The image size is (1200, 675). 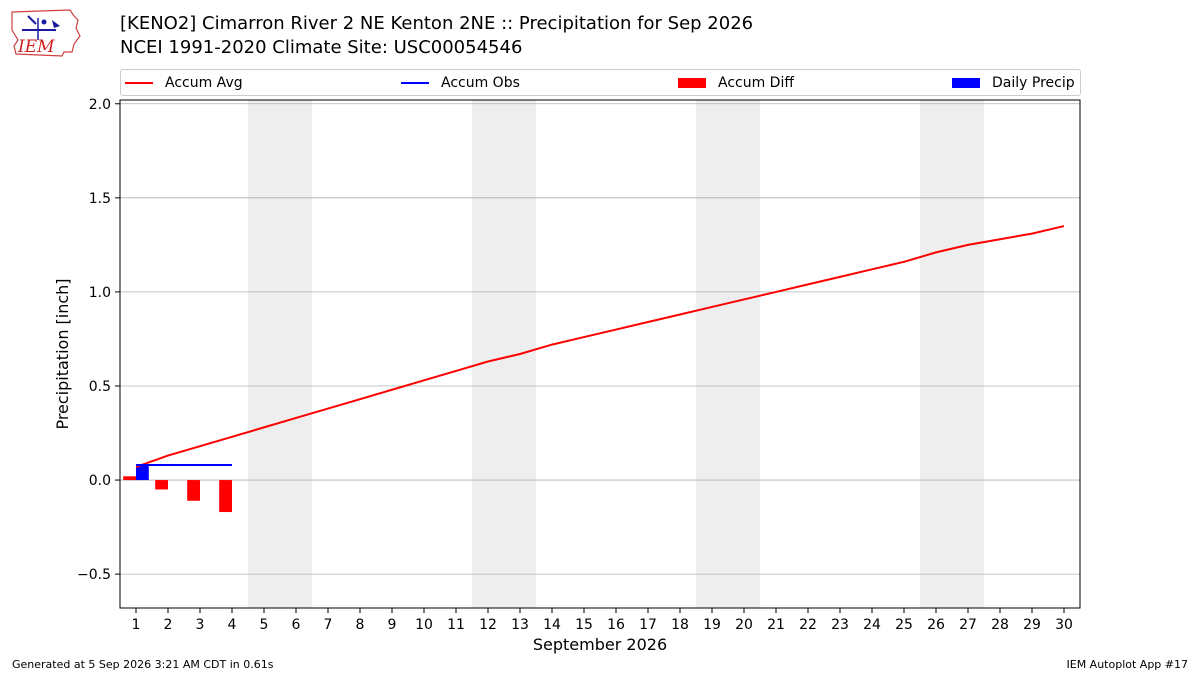 What do you see at coordinates (1033, 82) in the screenshot?
I see `legend-label-daily-precip: Daily Precip` at bounding box center [1033, 82].